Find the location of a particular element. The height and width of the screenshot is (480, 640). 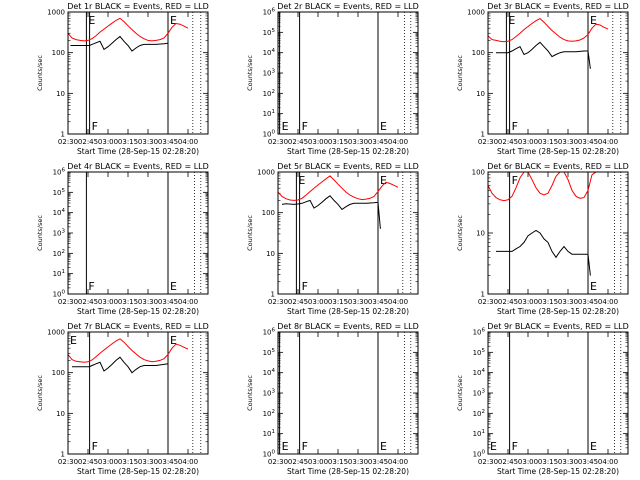

y-tick-label: 10⁶ is located at coordinates (59, 172).